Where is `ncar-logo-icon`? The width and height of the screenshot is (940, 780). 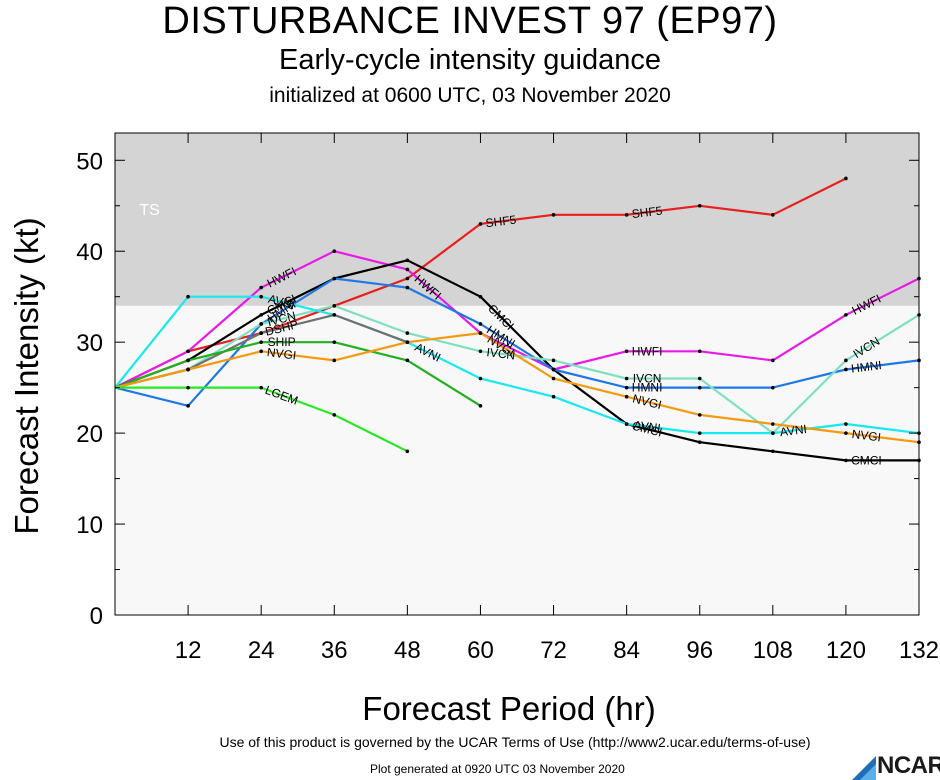
ncar-logo-icon is located at coordinates (864, 768).